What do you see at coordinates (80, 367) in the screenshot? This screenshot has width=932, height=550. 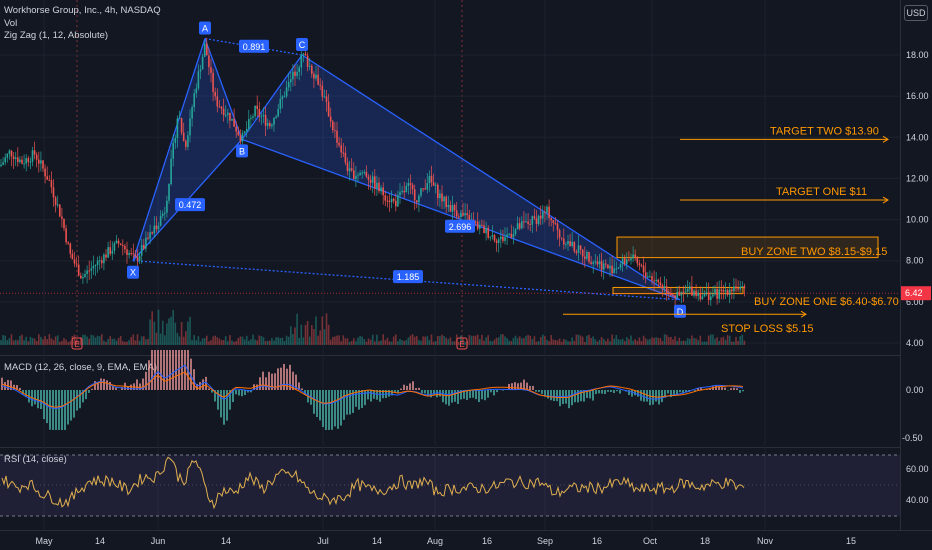 I see `macd-label: MACD (12, 26, close, 9, EMA, EMA)` at bounding box center [80, 367].